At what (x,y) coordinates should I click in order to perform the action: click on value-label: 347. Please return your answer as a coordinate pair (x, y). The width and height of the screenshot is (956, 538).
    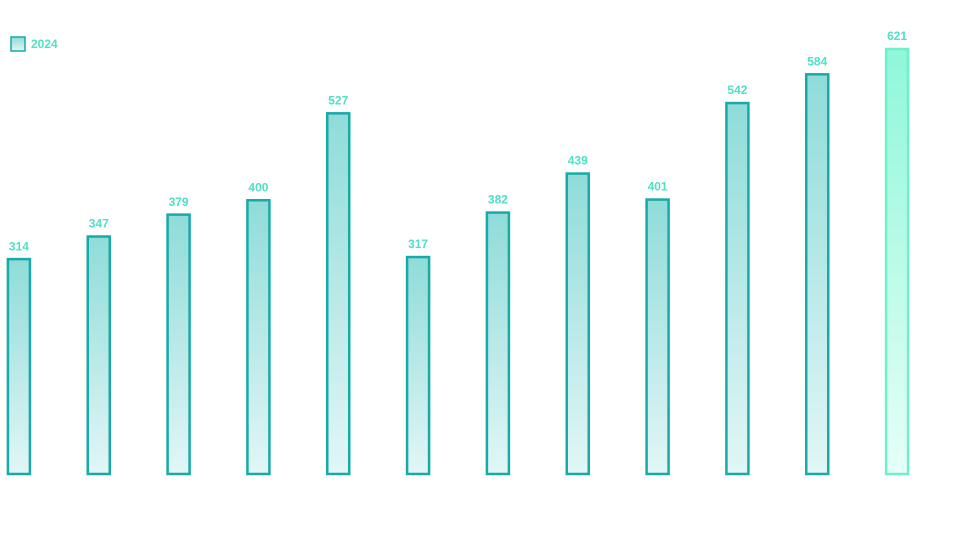
    Looking at the image, I should click on (99, 224).